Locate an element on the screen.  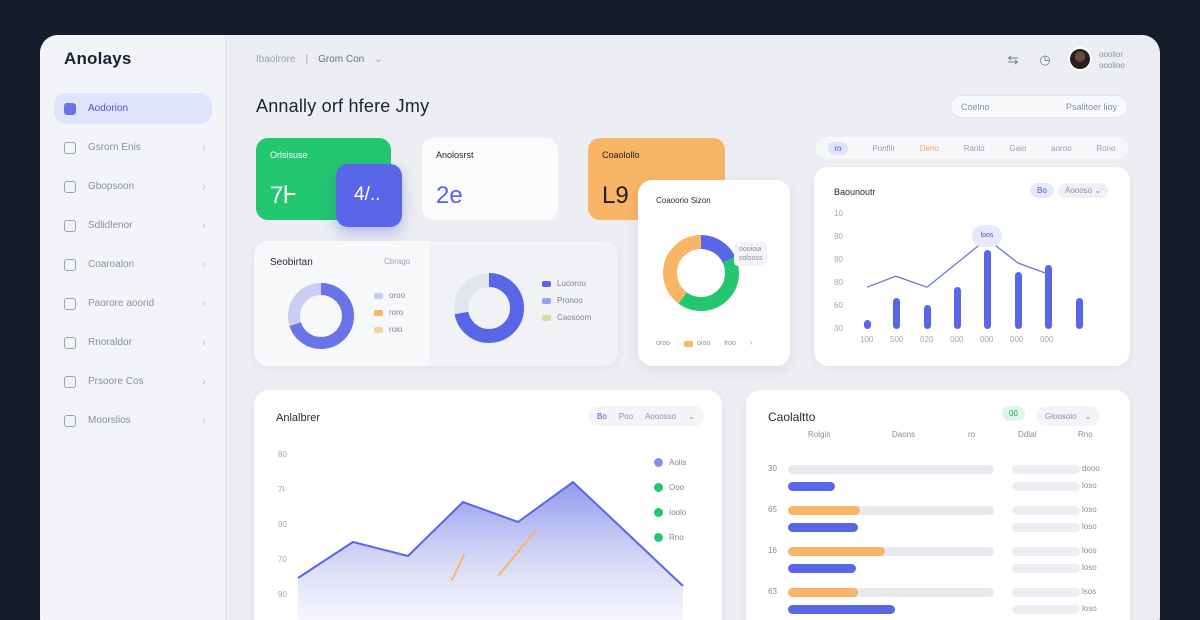
filter-pill: Ranlo is located at coordinates (974, 148).